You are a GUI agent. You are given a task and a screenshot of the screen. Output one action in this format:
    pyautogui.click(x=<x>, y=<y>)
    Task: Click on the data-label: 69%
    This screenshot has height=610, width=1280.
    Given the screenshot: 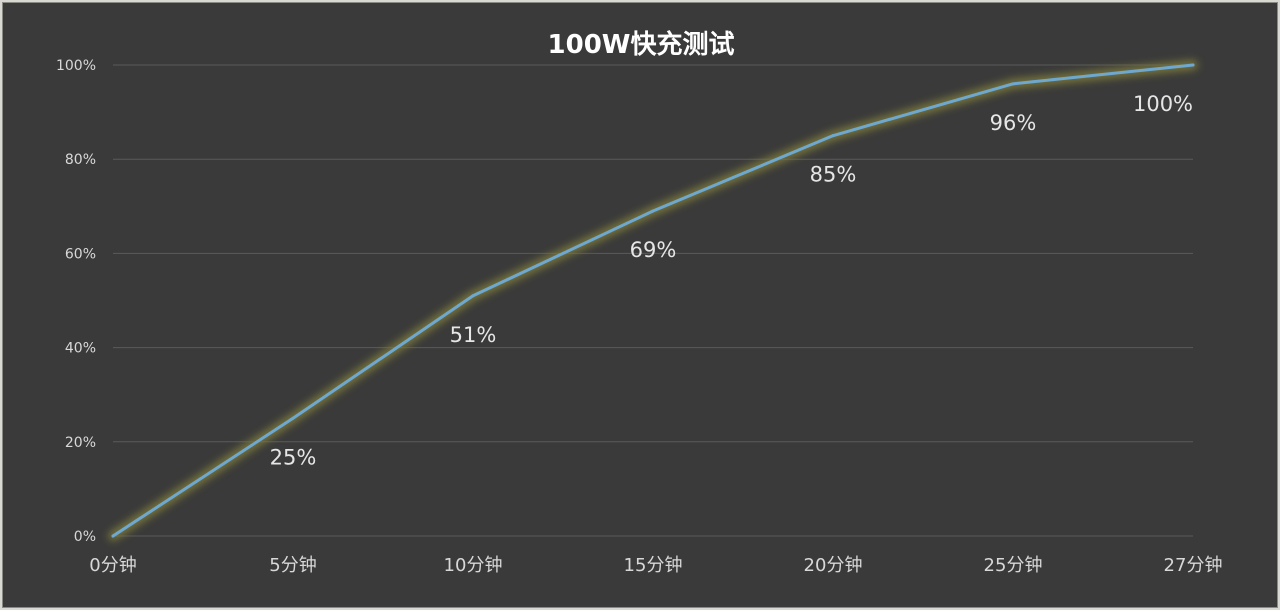 What is the action you would take?
    pyautogui.click(x=653, y=250)
    